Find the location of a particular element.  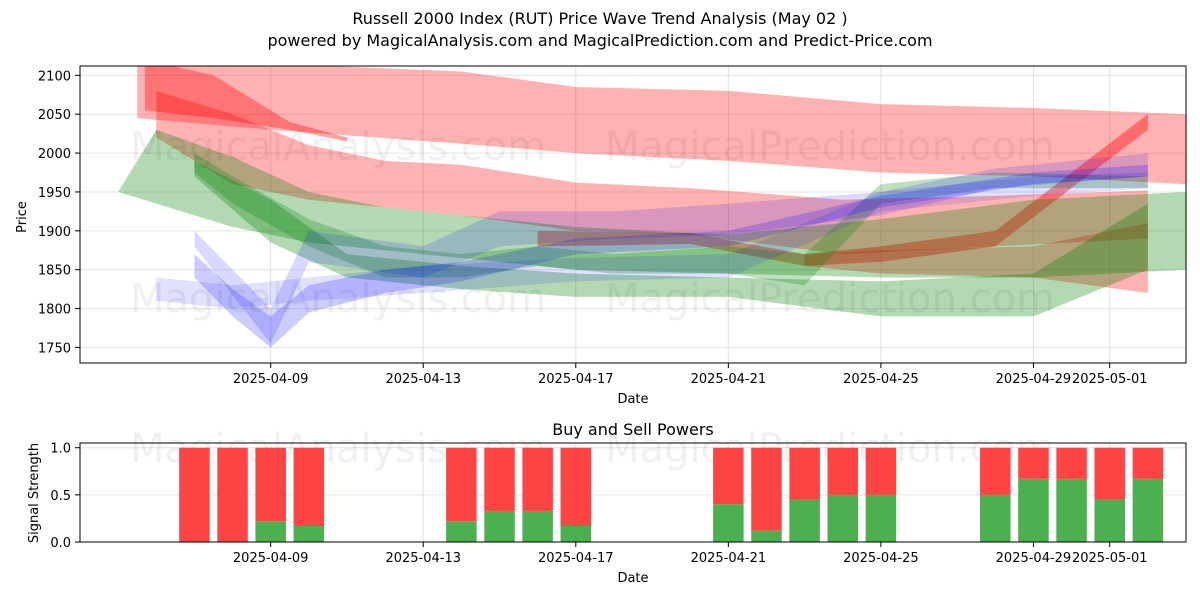

signal-x-tick-label: 2025-04-25 is located at coordinates (881, 558).